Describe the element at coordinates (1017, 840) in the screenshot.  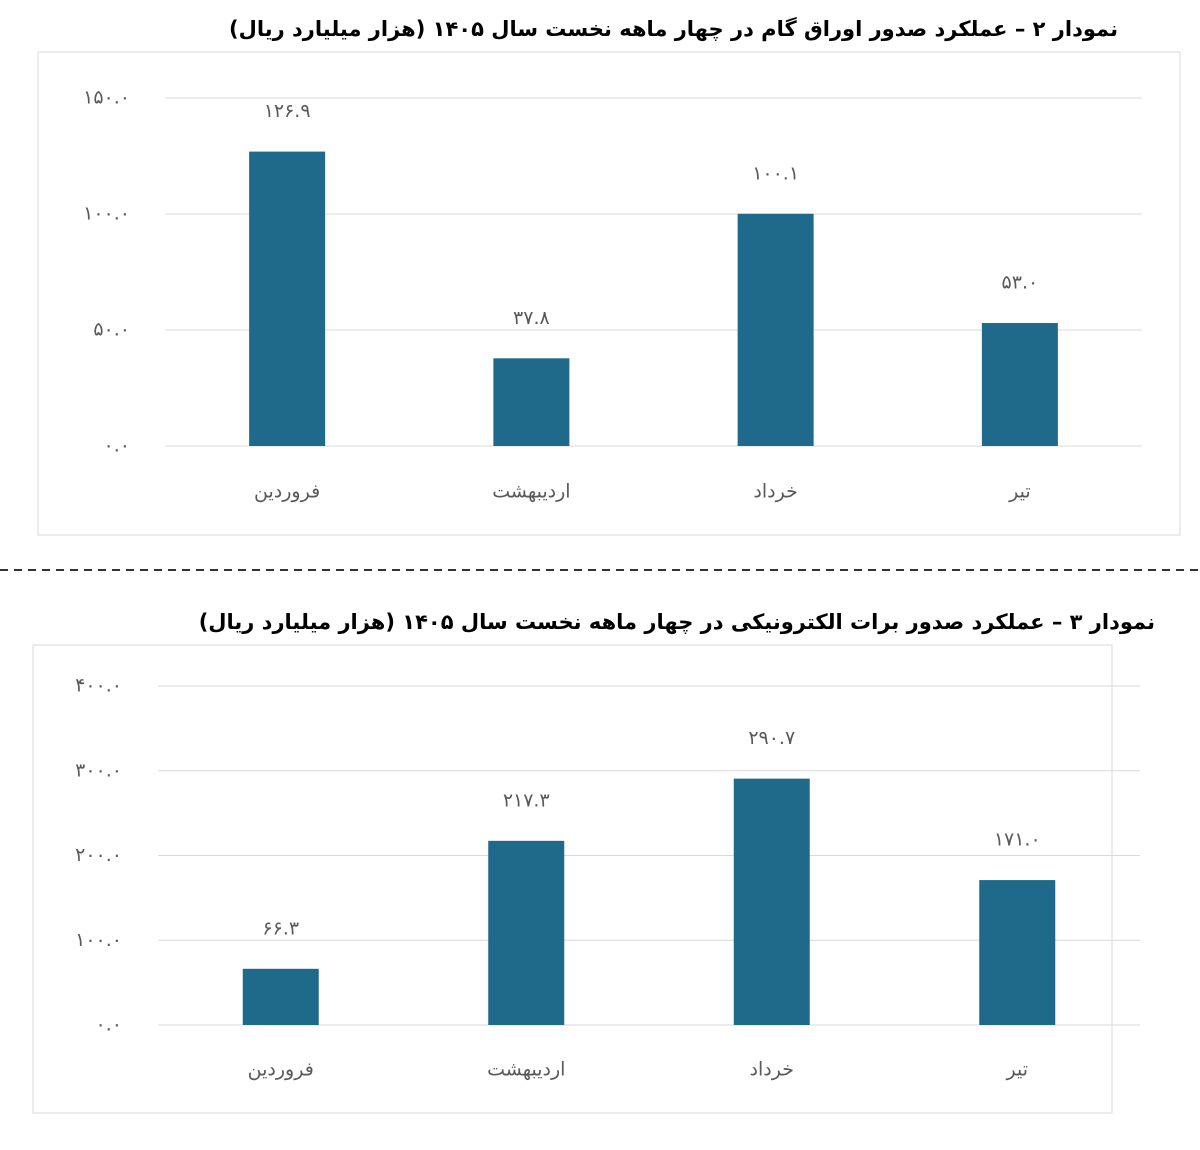
I see `data-label: ۱۷۱.۰` at that location.